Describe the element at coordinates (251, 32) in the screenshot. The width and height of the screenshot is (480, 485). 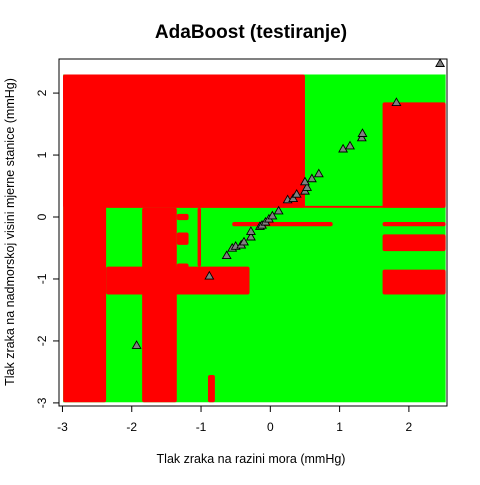
I see `chart-title: AdaBoost (testiranje)` at that location.